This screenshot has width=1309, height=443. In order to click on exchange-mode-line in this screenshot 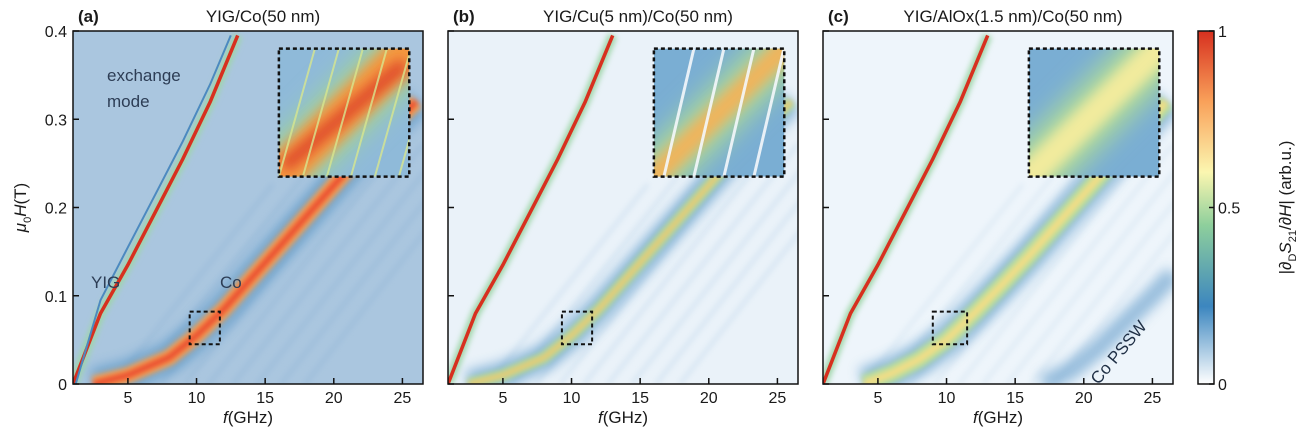, I will do `click(153, 209)`.